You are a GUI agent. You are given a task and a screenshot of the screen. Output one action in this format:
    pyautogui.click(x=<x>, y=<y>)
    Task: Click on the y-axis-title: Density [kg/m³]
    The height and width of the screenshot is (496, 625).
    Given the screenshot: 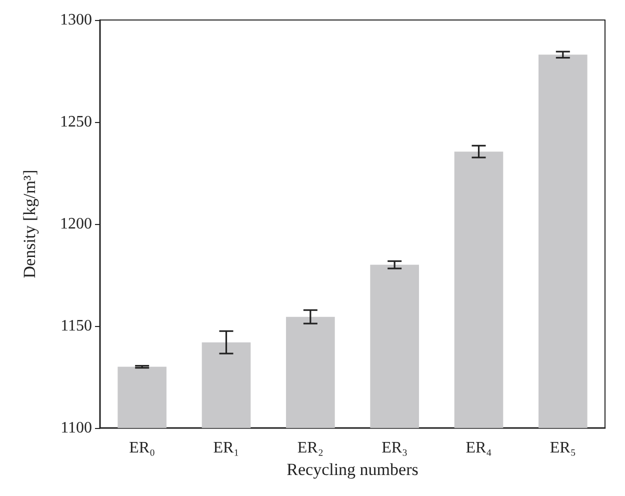 What is the action you would take?
    pyautogui.click(x=29, y=224)
    